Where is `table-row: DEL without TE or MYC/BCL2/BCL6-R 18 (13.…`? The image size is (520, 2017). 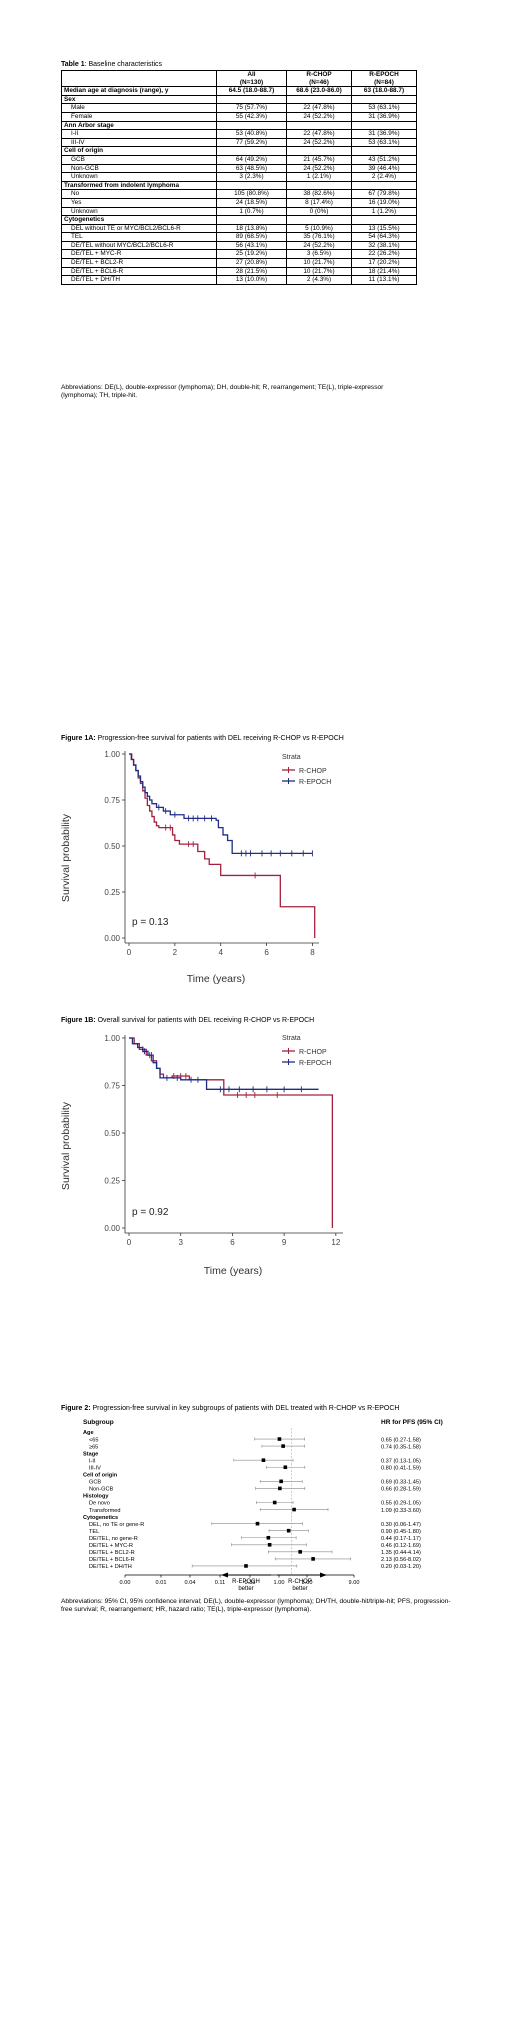
table-row: DEL without TE or MYC/BCL2/BCL6-R 18 (13.… is located at coordinates (239, 228).